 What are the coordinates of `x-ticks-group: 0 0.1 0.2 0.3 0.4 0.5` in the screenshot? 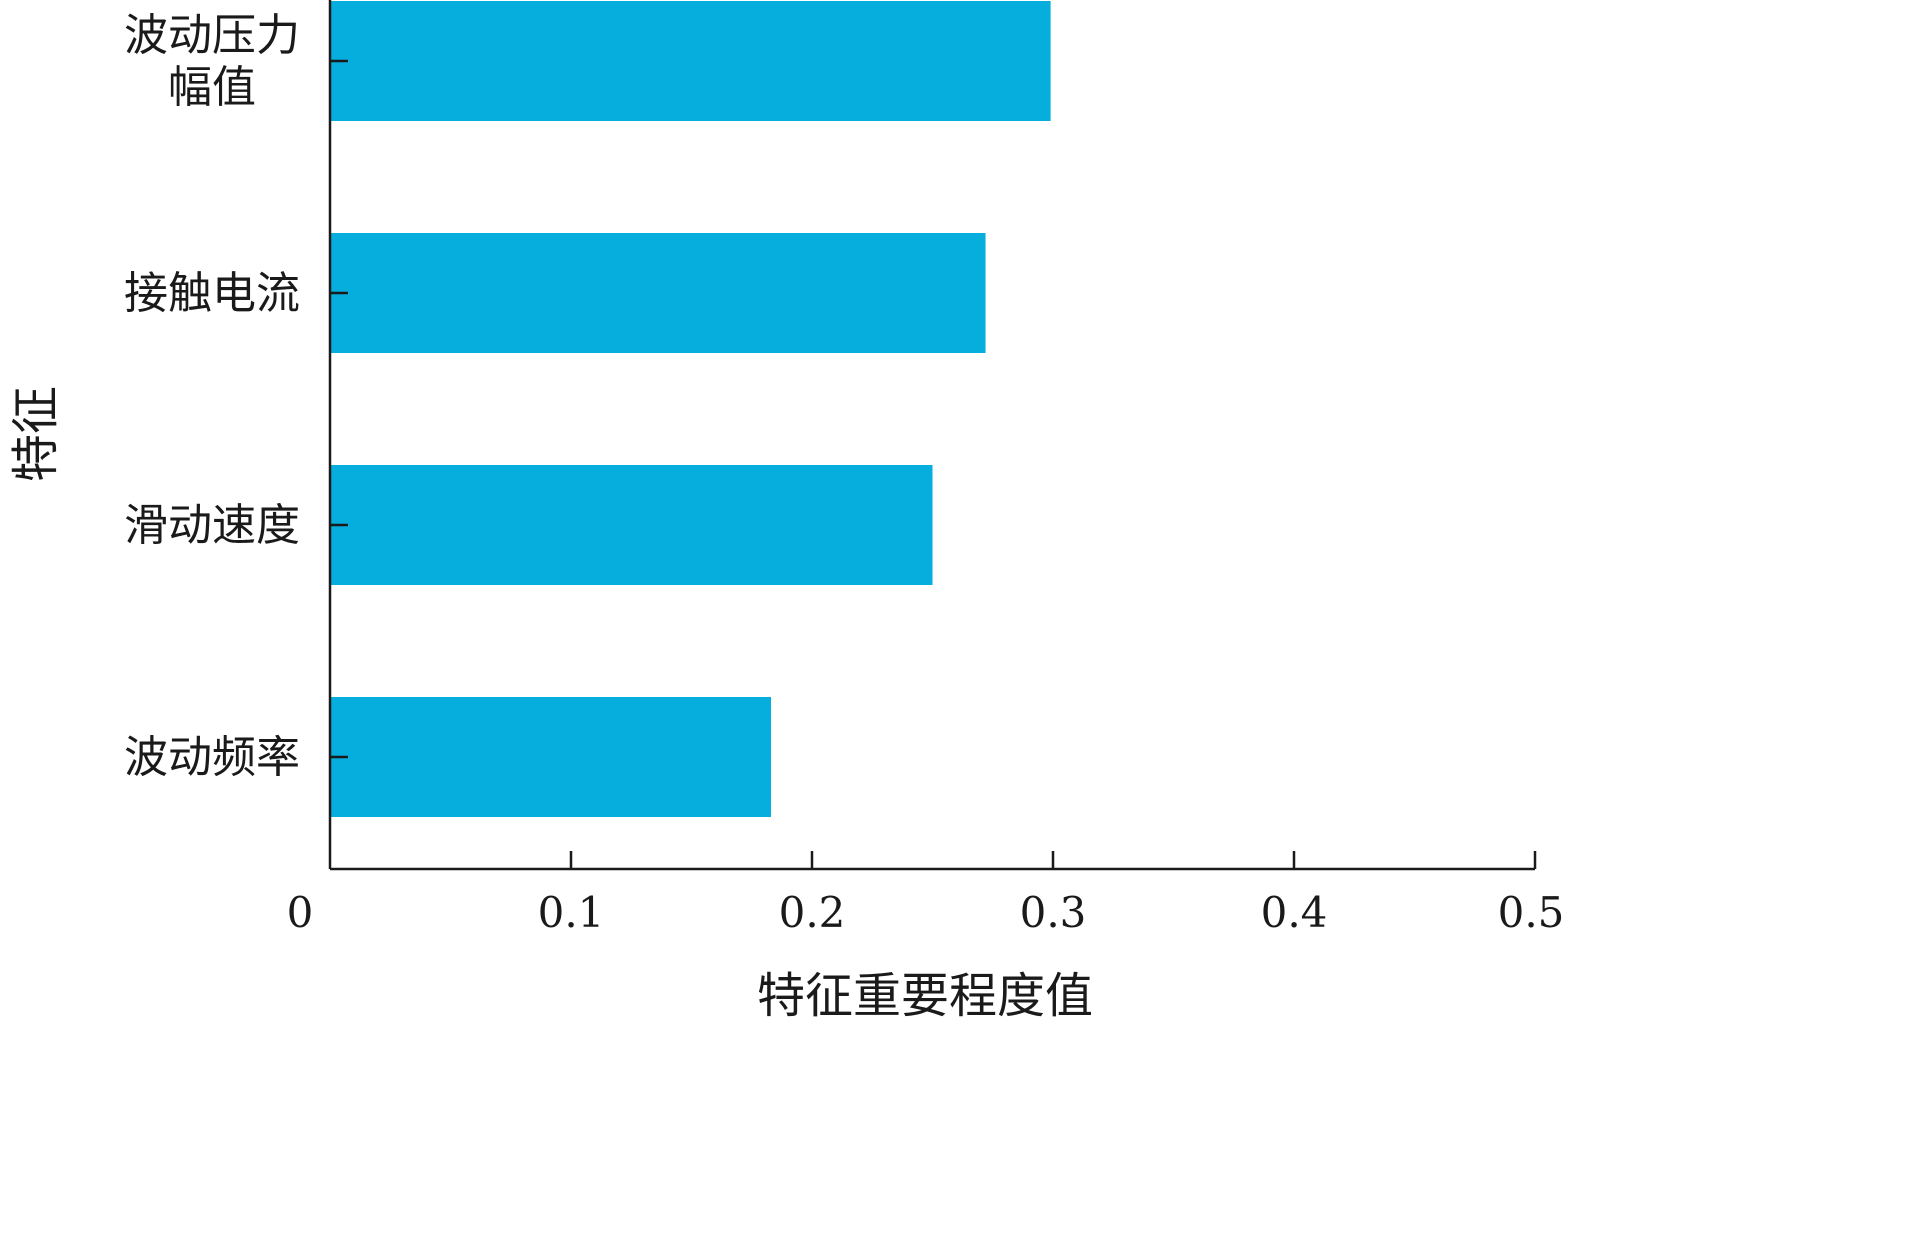 It's located at (926, 894).